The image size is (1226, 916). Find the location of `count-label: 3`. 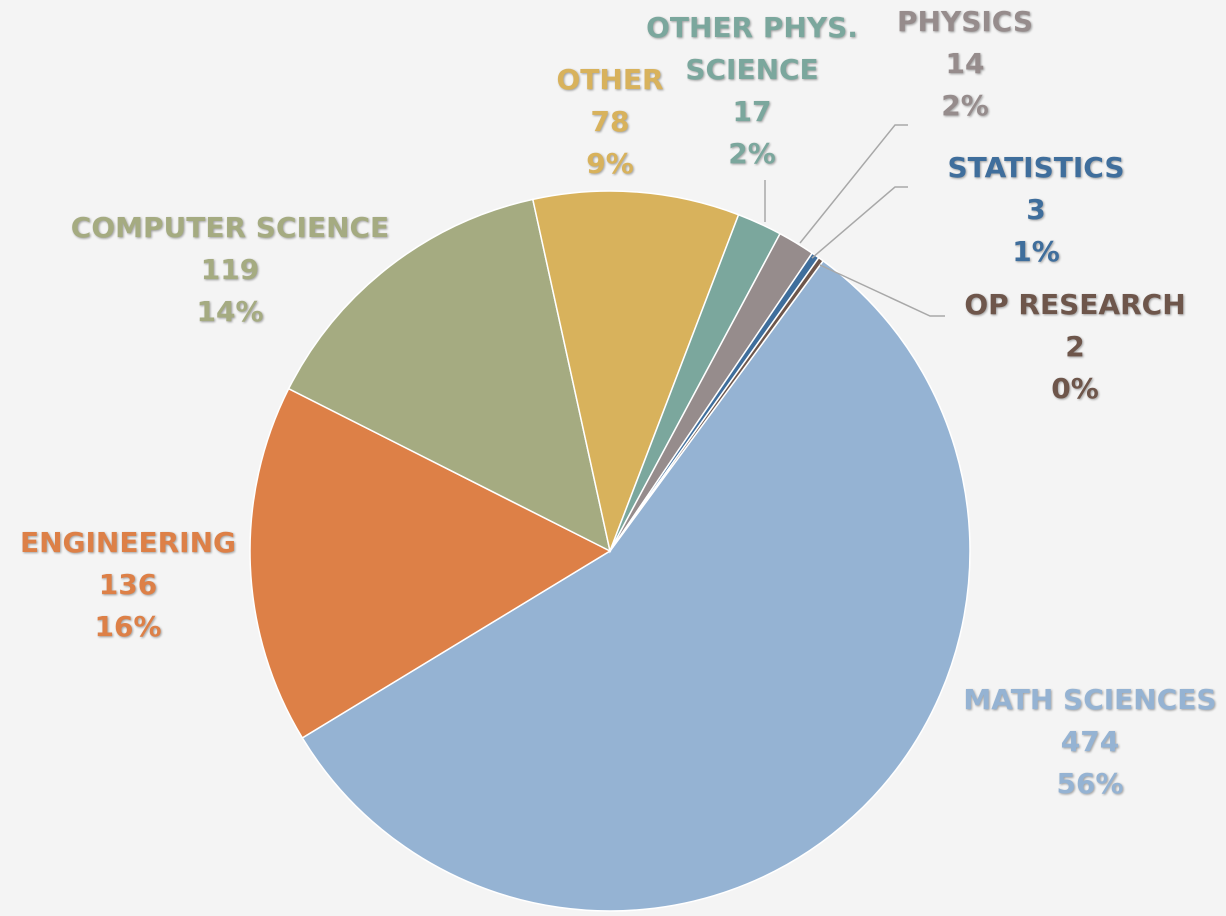

count-label: 3 is located at coordinates (1036, 209).